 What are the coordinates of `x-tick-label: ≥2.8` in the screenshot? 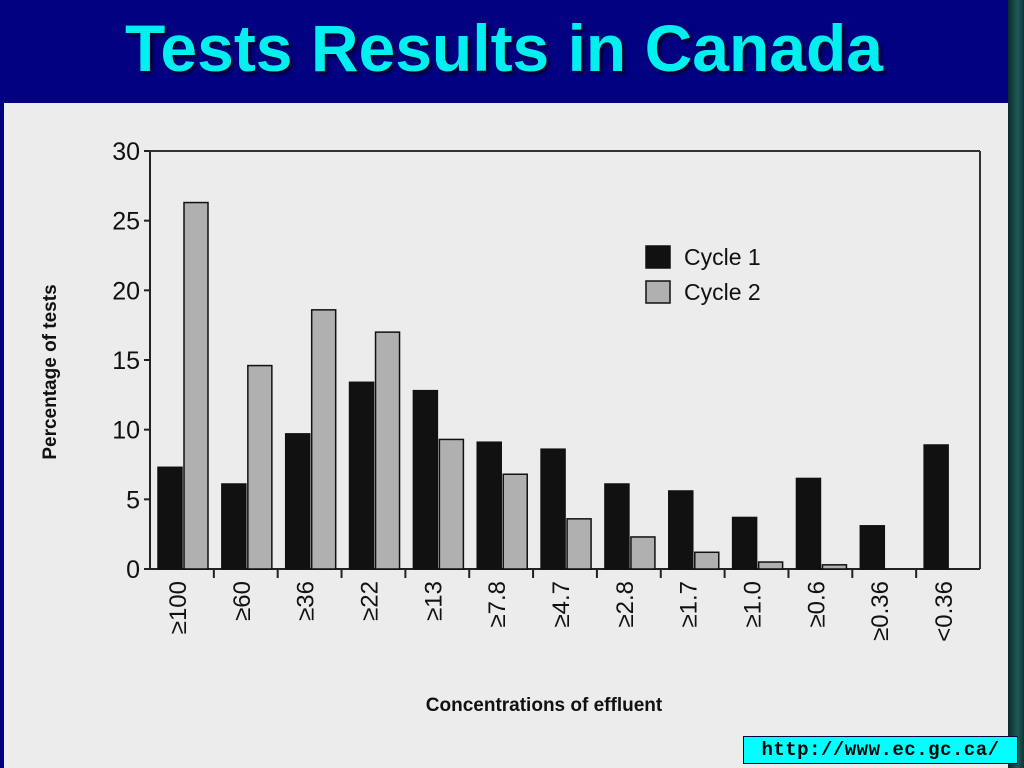 It's located at (625, 604).